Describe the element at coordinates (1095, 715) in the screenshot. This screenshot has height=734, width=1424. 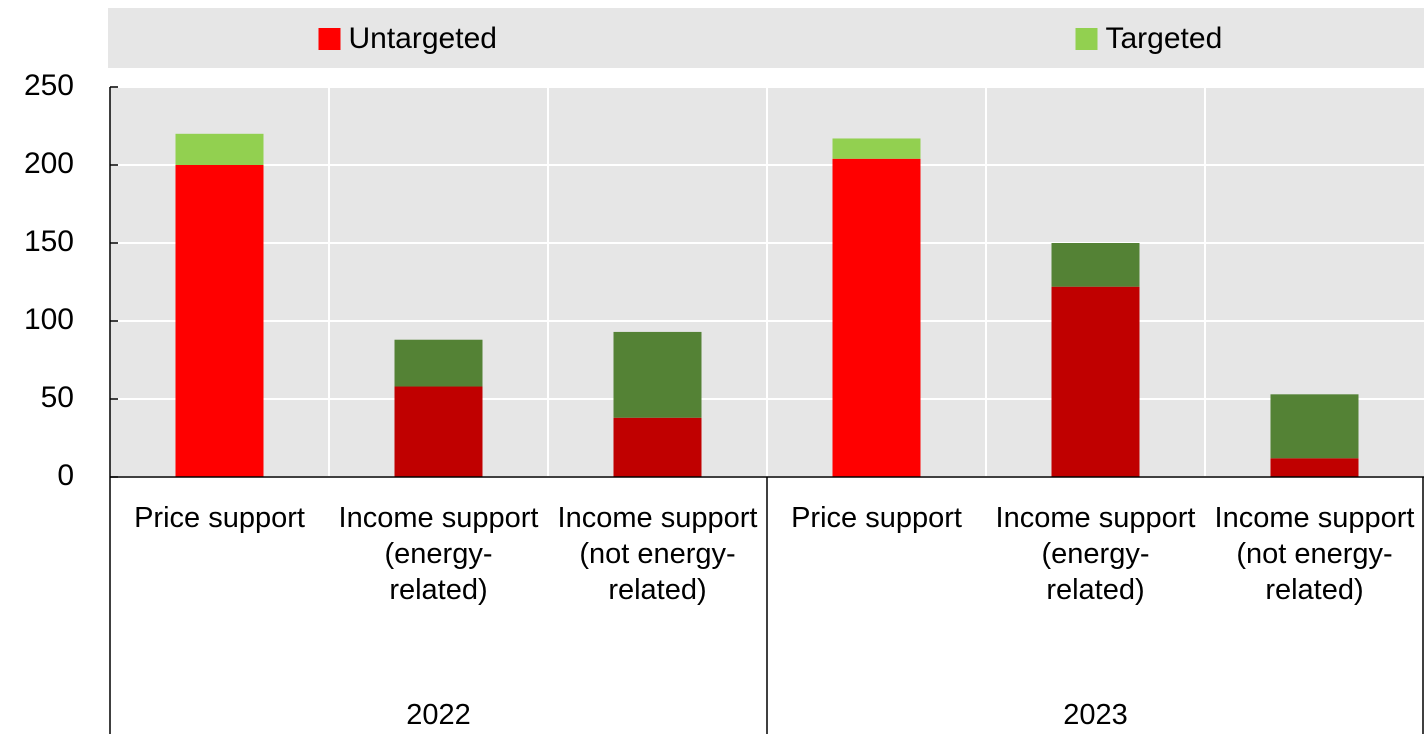
I see `group-label: 2023` at that location.